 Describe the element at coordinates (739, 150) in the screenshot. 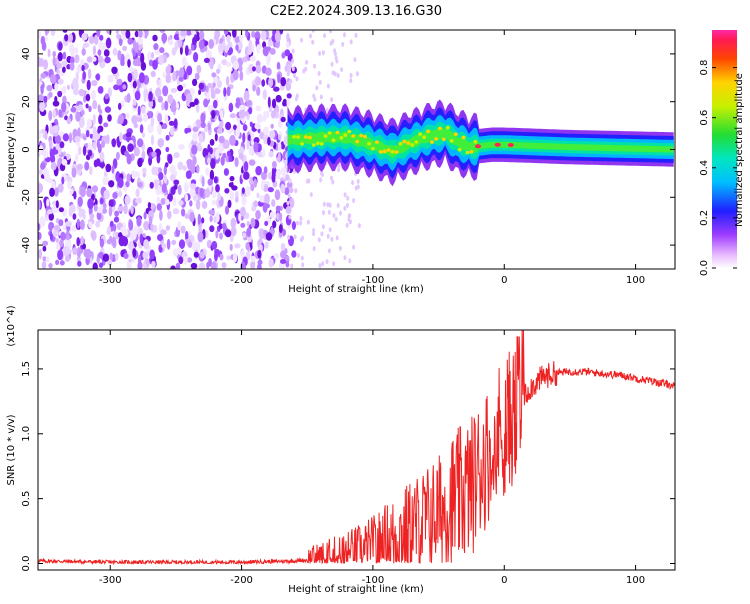

I see `colorbar-label: Normalized spectral amplitude` at that location.